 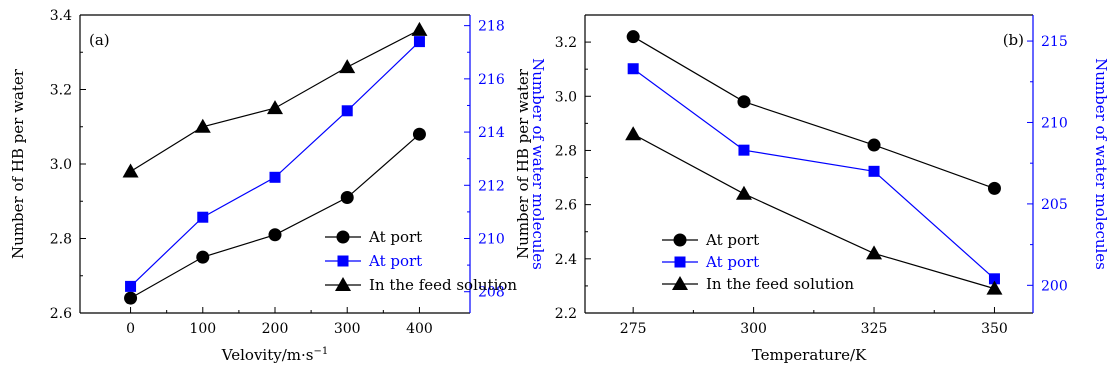 I want to click on x-tick-label: 200, so click(x=275, y=329).